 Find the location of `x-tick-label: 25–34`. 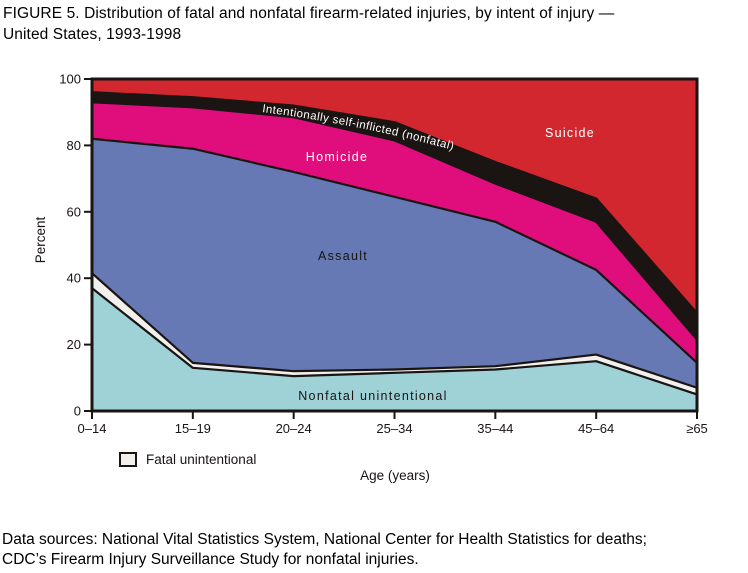

x-tick-label: 25–34 is located at coordinates (394, 428).